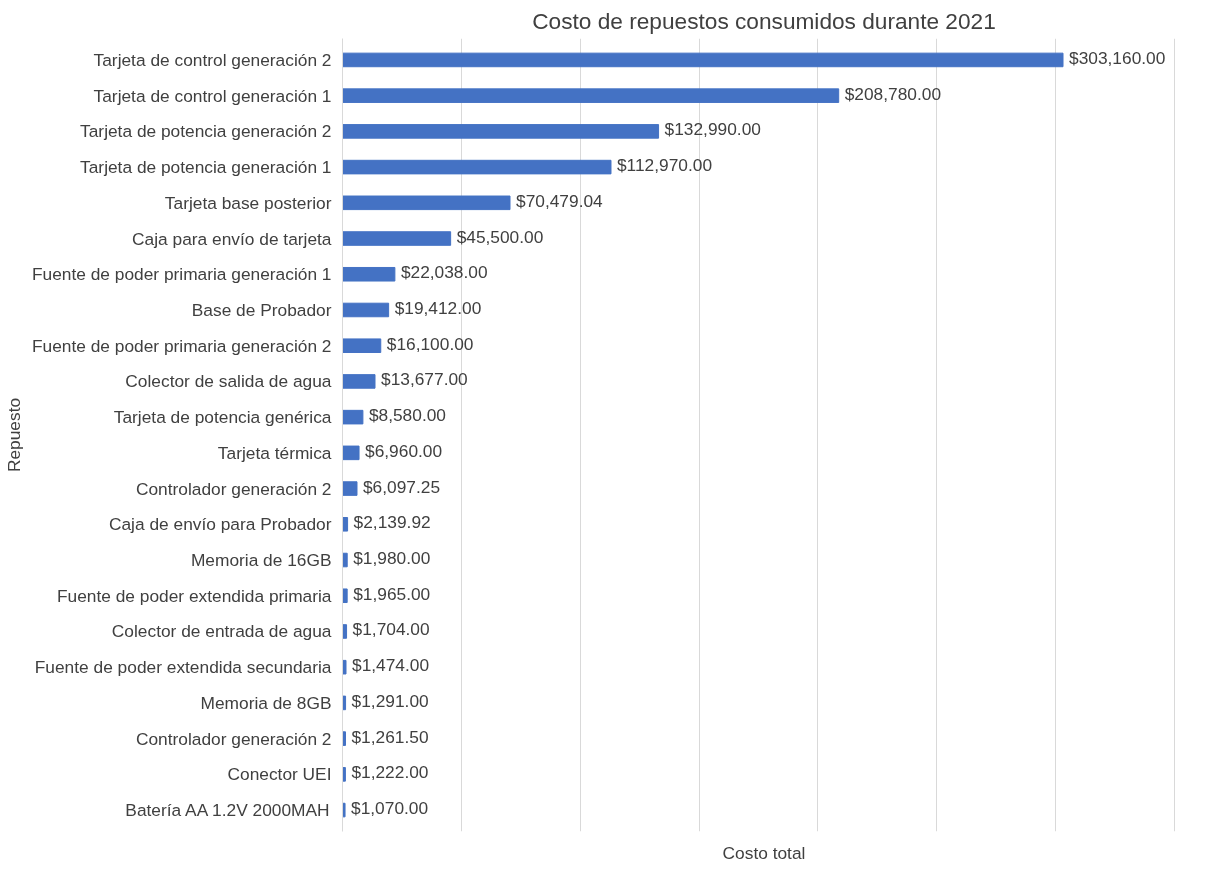 The image size is (1219, 875). I want to click on y-tick-label: Colector de salida de agua, so click(228, 381).